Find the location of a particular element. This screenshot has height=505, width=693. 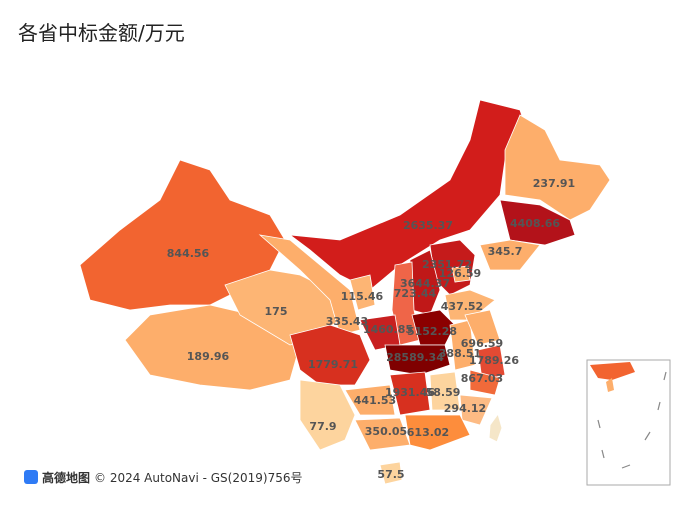

region-label: 1779.71 is located at coordinates (333, 364).